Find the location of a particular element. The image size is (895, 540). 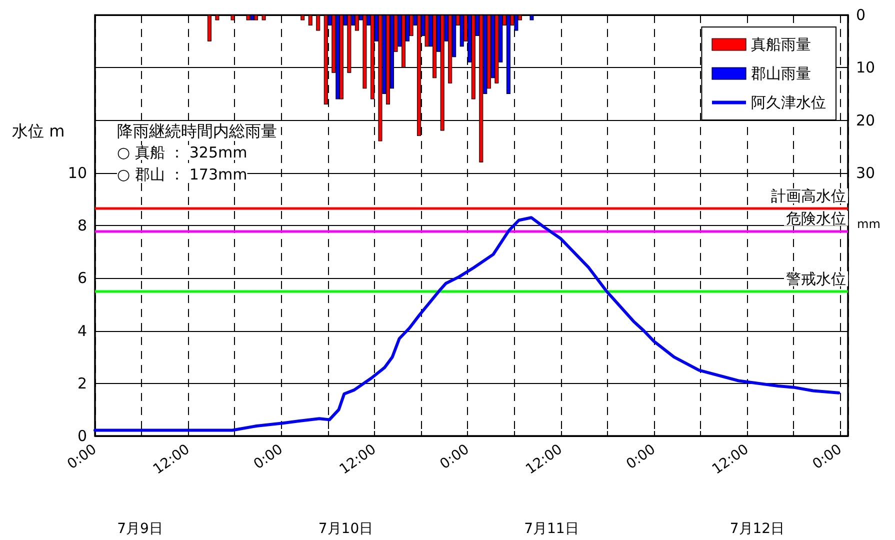

y2-tick-label: 10 is located at coordinates (866, 67).